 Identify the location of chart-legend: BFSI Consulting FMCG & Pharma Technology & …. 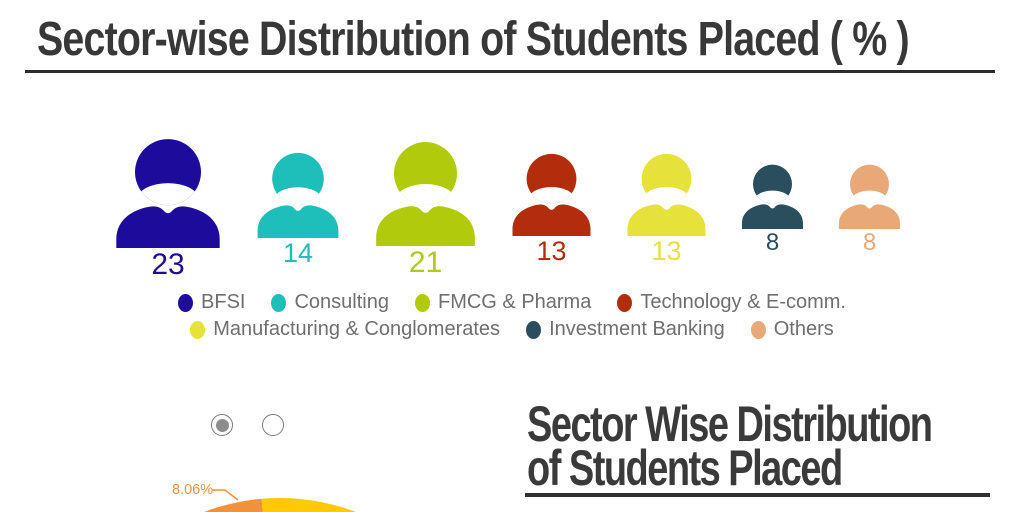
(512, 316).